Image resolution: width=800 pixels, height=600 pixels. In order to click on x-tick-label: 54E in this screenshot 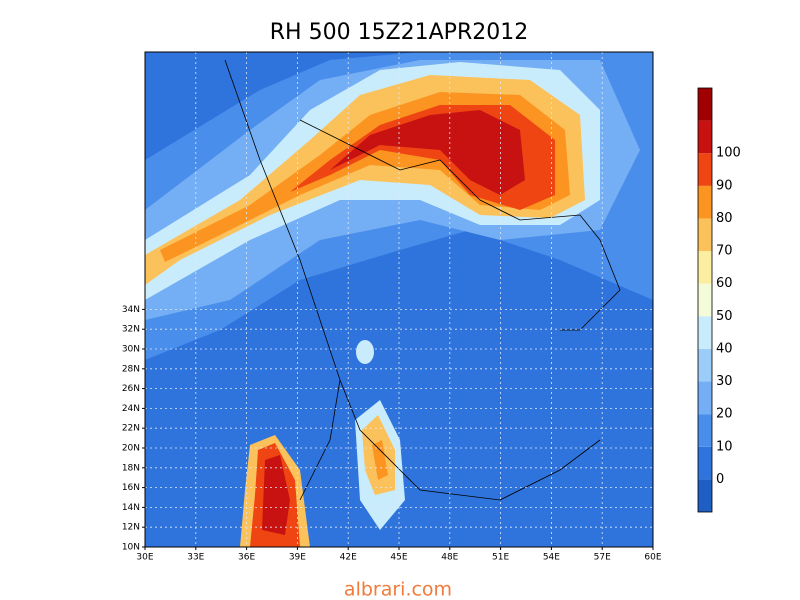, I will do `click(551, 558)`.